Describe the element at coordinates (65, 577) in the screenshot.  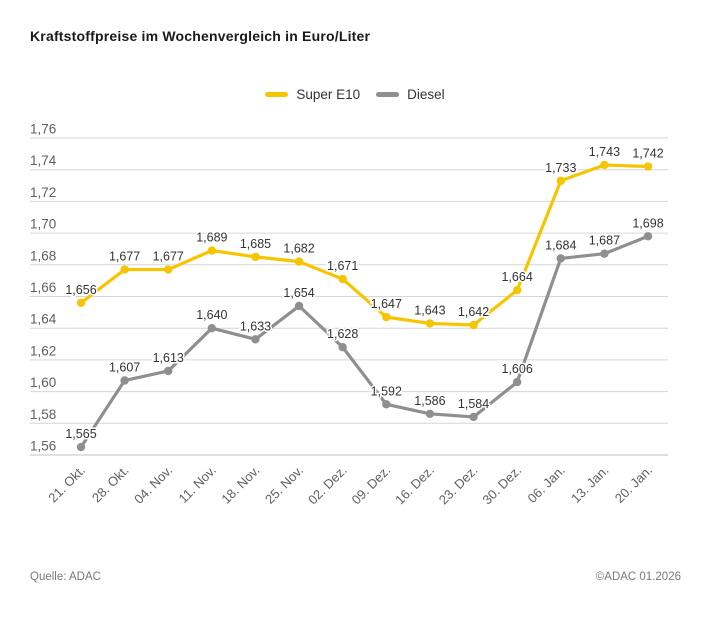
I see `source-text: Quelle: ADAC` at that location.